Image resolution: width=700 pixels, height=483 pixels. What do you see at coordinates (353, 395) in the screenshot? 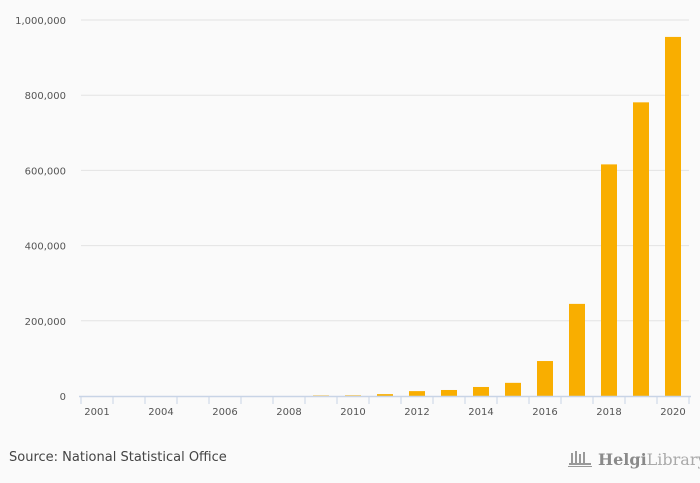
I see `bar-2010` at bounding box center [353, 395].